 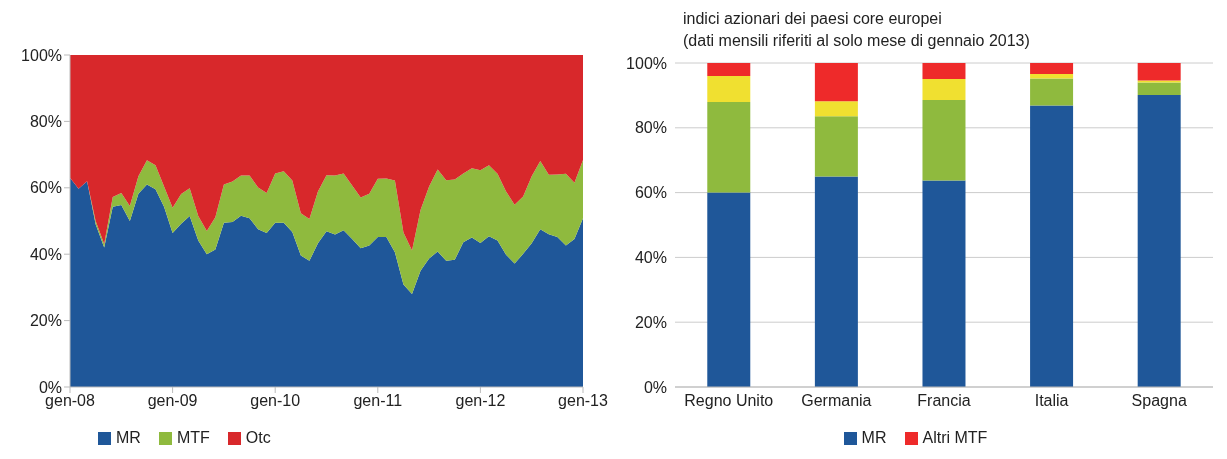 What do you see at coordinates (275, 401) in the screenshot?
I see `x-tick-label: gen-10` at bounding box center [275, 401].